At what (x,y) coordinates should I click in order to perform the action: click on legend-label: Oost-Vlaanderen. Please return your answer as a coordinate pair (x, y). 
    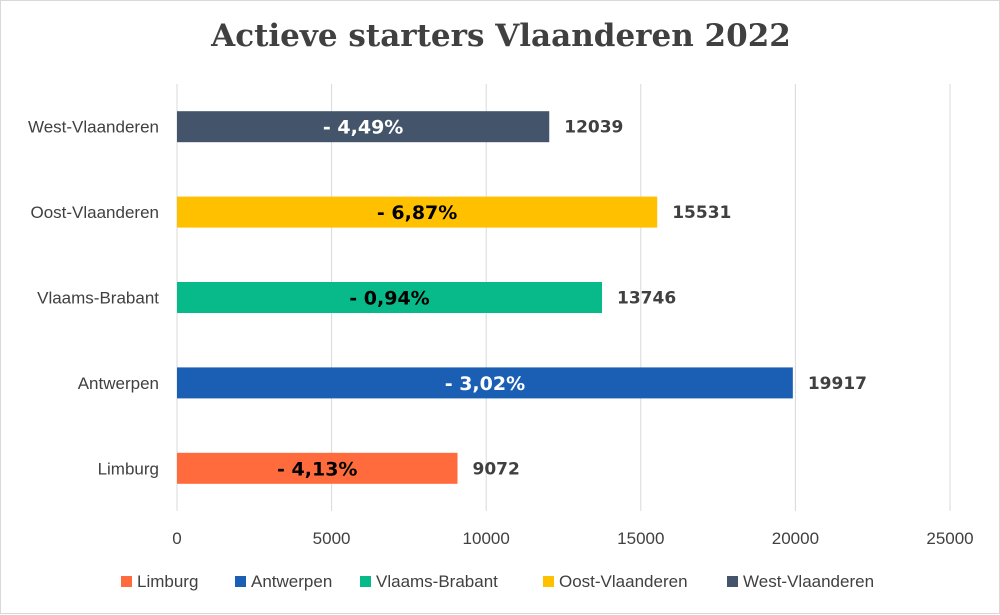
    Looking at the image, I should click on (623, 581).